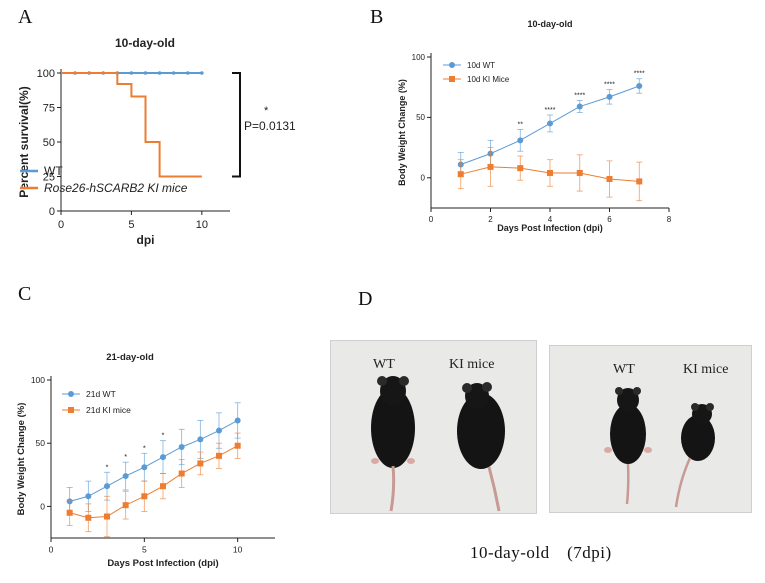 The width and height of the screenshot is (765, 583). What do you see at coordinates (628, 446) in the screenshot?
I see `mouse-wt-icon` at bounding box center [628, 446].